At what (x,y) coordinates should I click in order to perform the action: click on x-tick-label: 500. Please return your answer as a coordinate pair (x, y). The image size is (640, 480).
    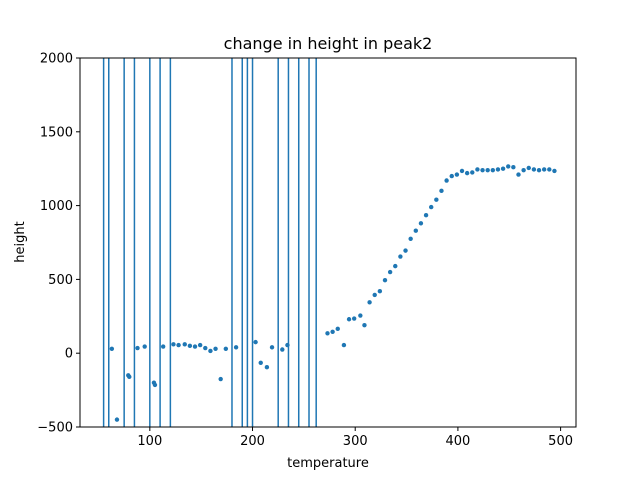
    Looking at the image, I should click on (560, 441).